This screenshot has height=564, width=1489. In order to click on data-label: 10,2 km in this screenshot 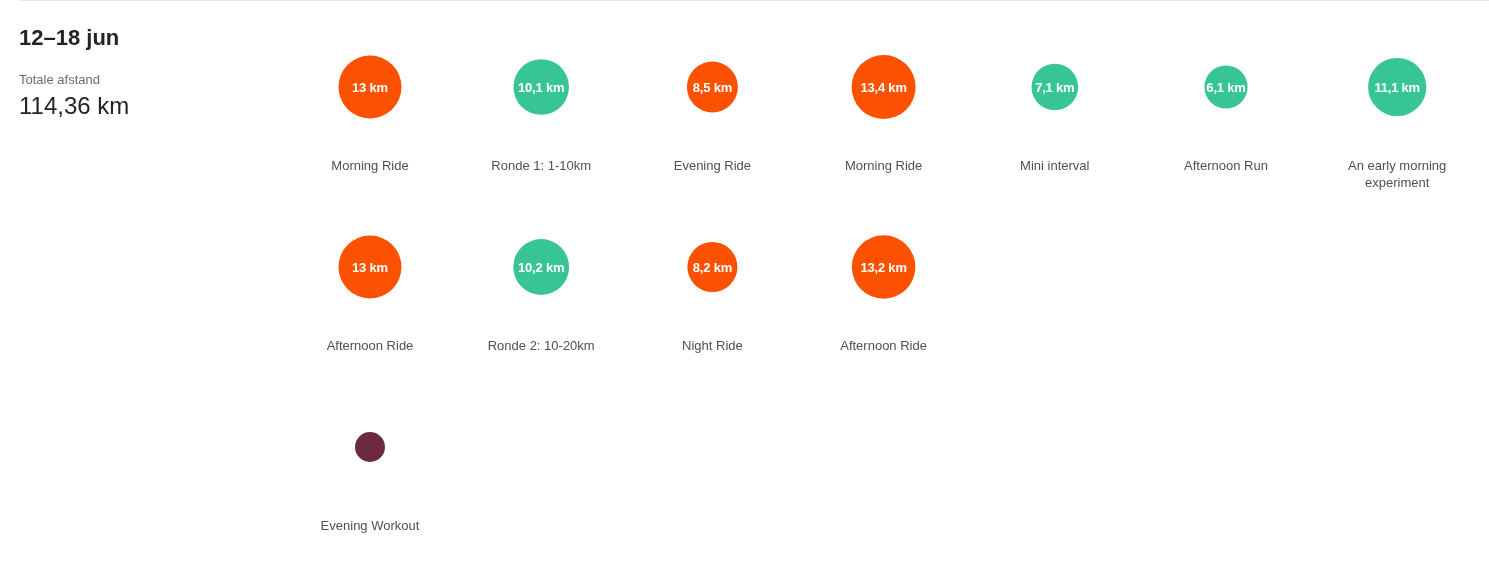, I will do `click(541, 267)`.